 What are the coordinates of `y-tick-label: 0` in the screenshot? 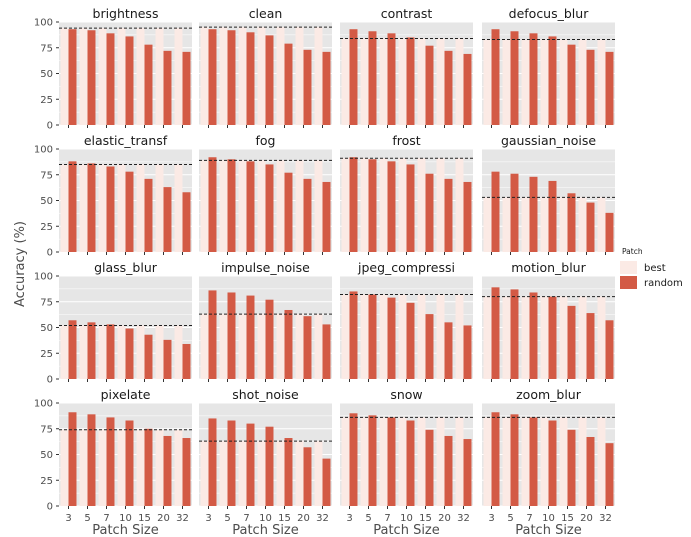 It's located at (50, 380).